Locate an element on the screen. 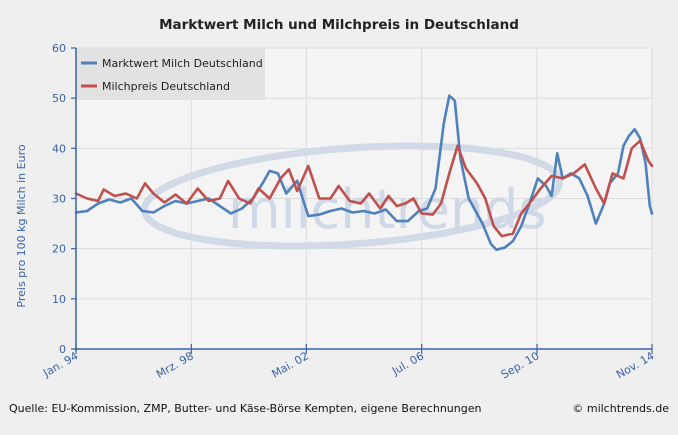 Image resolution: width=678 pixels, height=435 pixels. legend-entry-milchpreis: Milchpreis Deutschland is located at coordinates (166, 86).